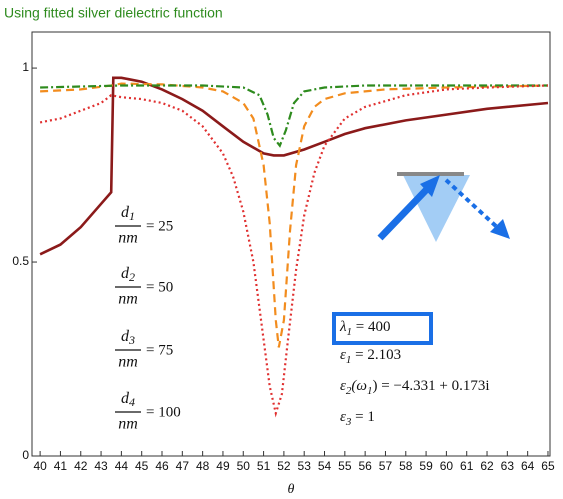 Image resolution: width=563 pixels, height=499 pixels. What do you see at coordinates (40, 466) in the screenshot?
I see `x-tick-label: 40` at bounding box center [40, 466].